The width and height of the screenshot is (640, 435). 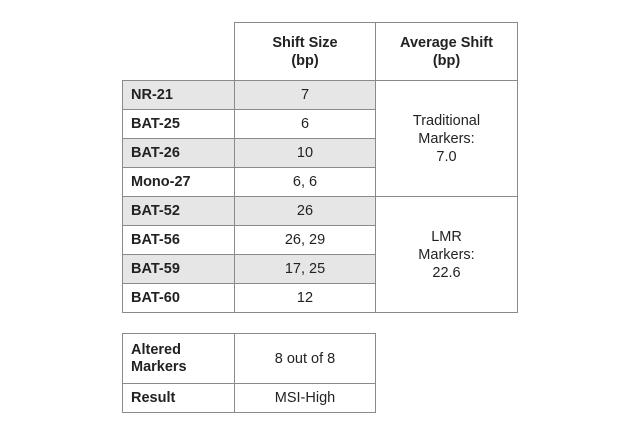 What do you see at coordinates (305, 240) in the screenshot?
I see `shift-size-value: 26, 29` at bounding box center [305, 240].